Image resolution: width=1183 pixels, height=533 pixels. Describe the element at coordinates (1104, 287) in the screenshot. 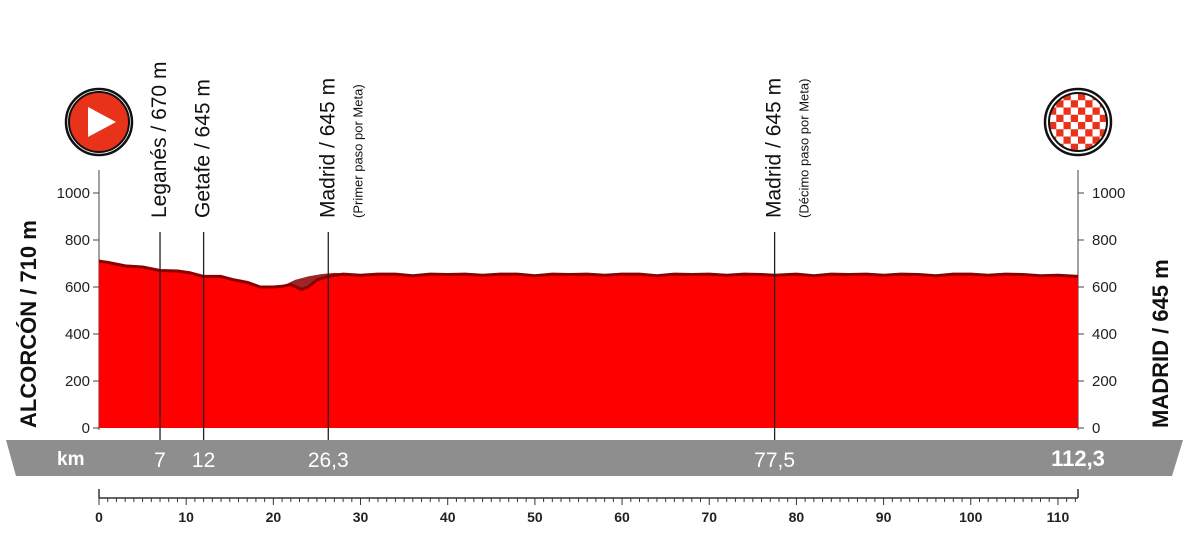

I see `y-tick-label-right: 600` at that location.